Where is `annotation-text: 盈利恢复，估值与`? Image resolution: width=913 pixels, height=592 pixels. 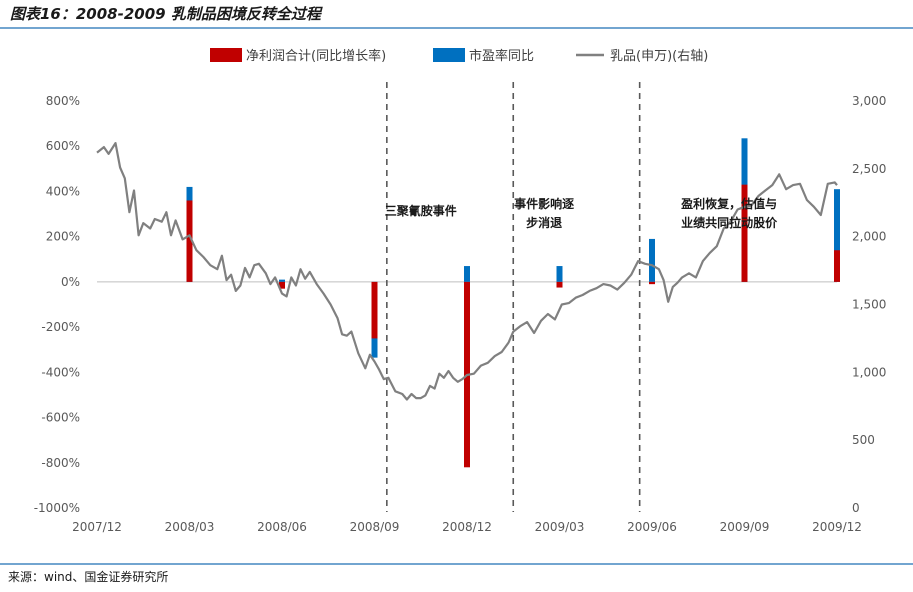 annotation-text: 盈利恢复，估值与 is located at coordinates (728, 203).